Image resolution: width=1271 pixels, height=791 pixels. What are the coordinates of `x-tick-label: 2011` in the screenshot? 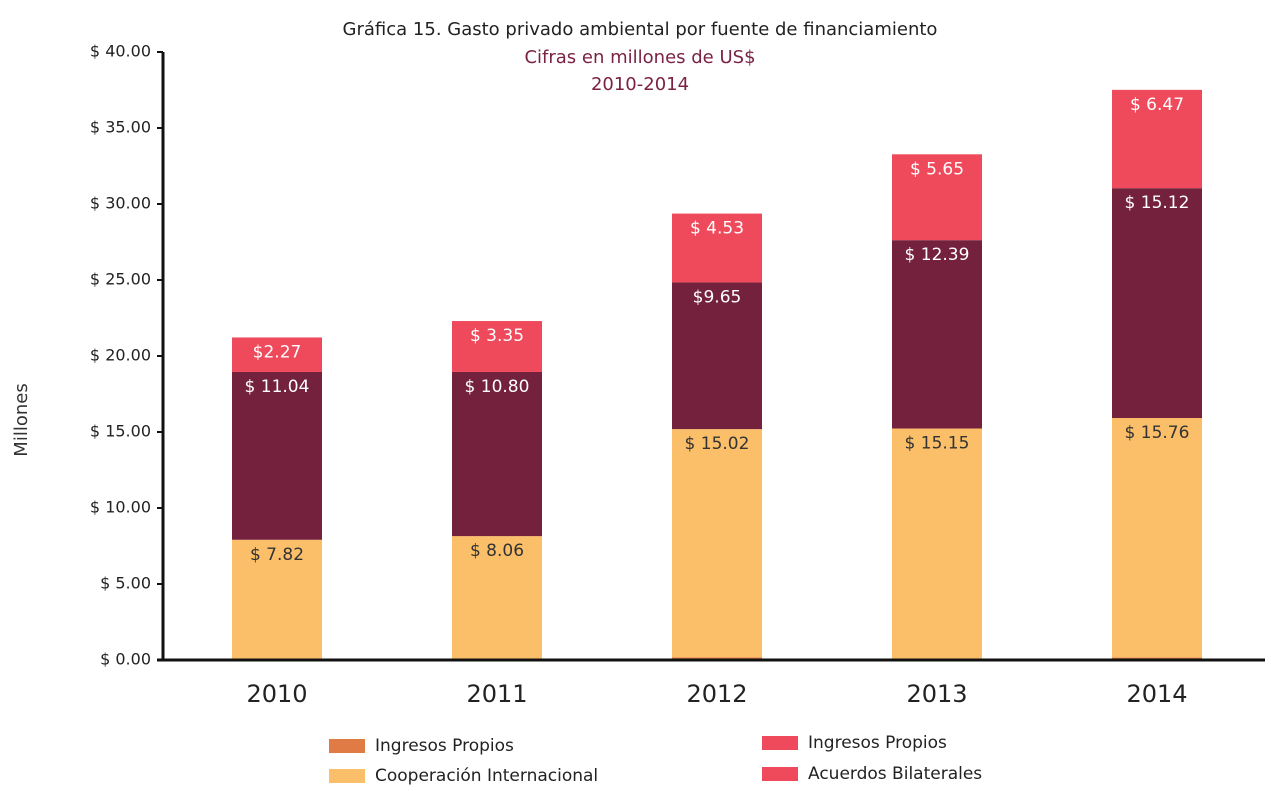 It's located at (496, 694).